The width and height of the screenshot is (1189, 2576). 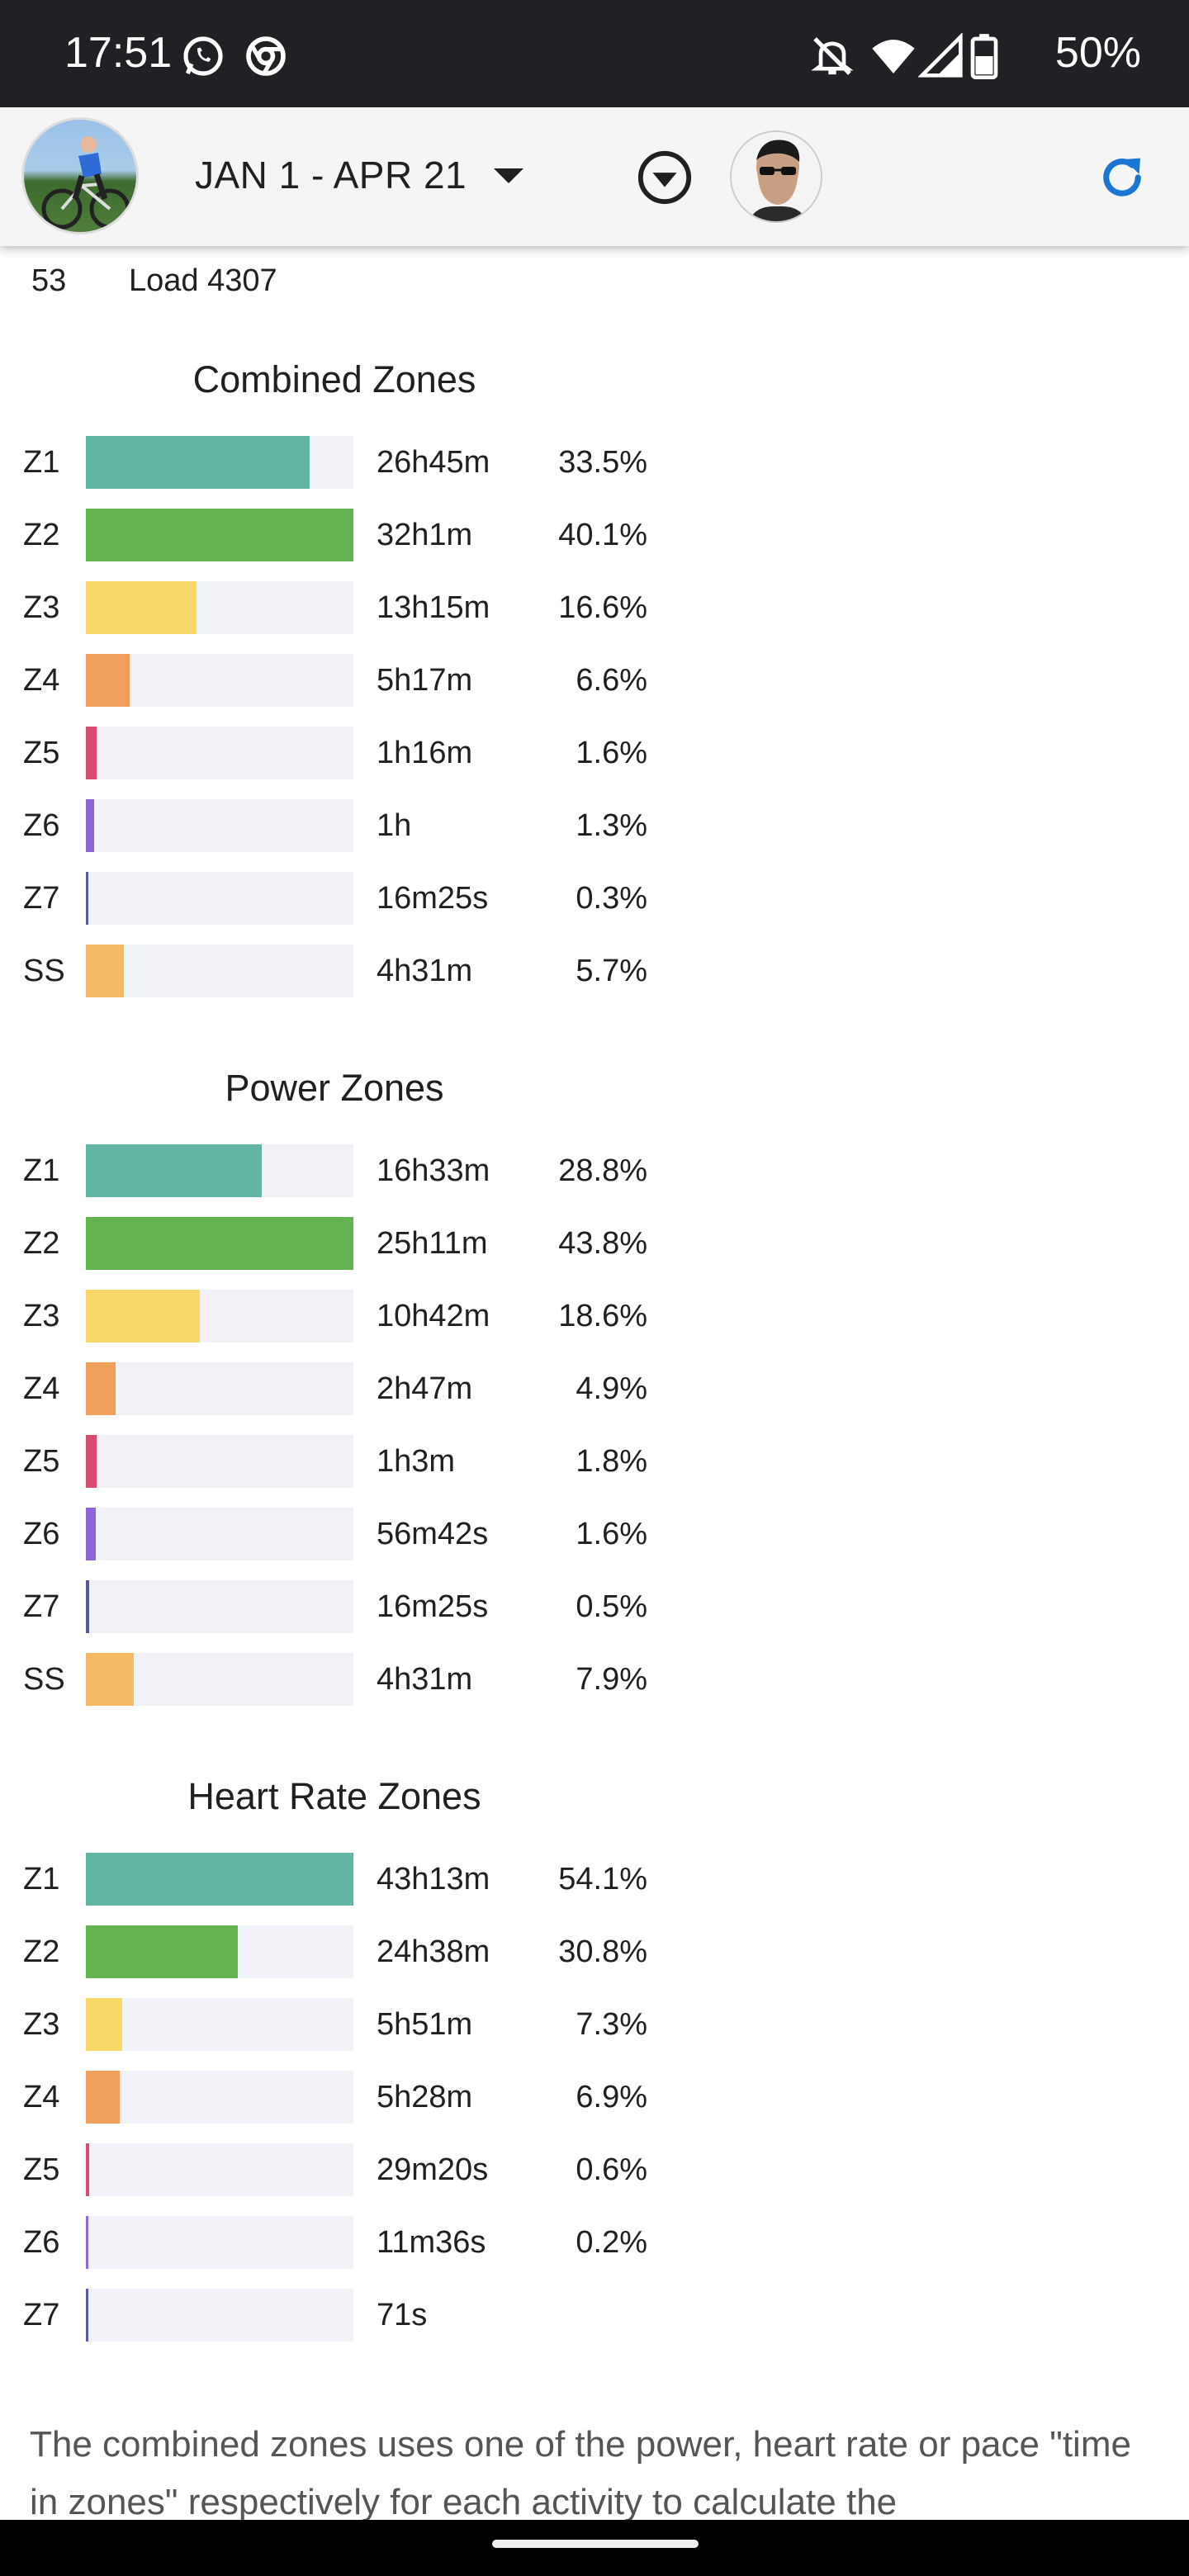 I want to click on zone-row: Z6 11m36s 0.2%, so click(x=594, y=2242).